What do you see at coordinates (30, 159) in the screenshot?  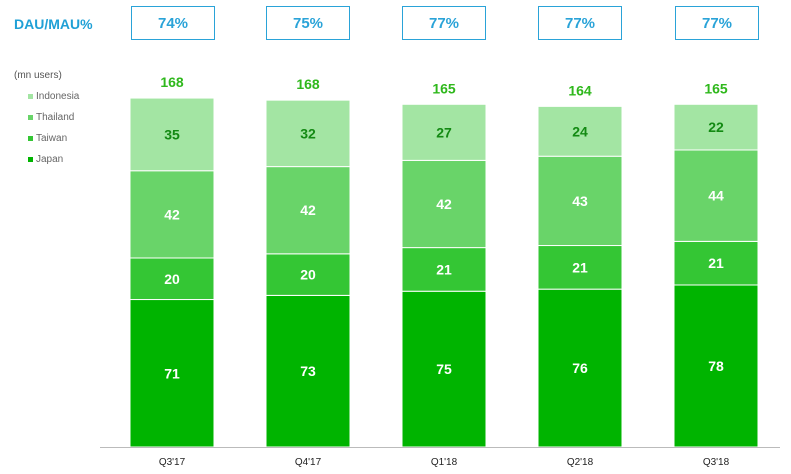 I see `legend-swatch-japan` at bounding box center [30, 159].